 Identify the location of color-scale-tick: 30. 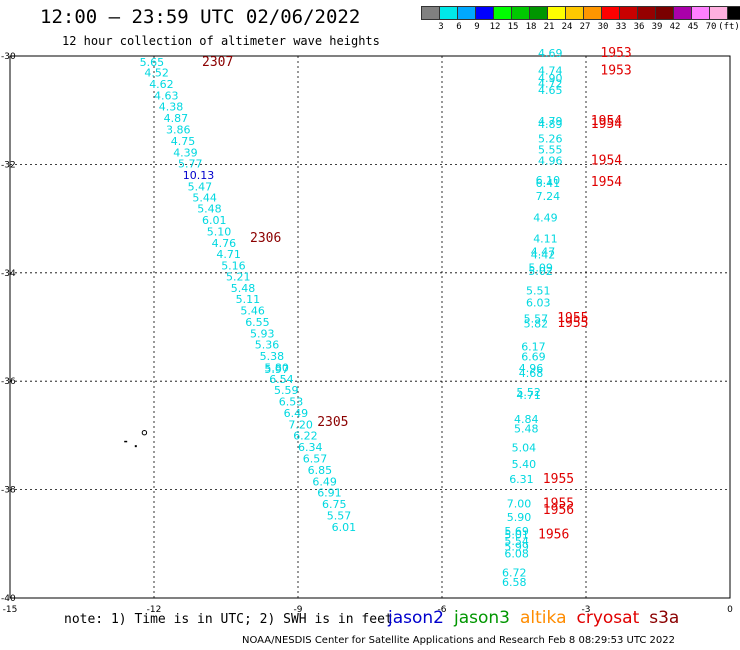
(603, 27).